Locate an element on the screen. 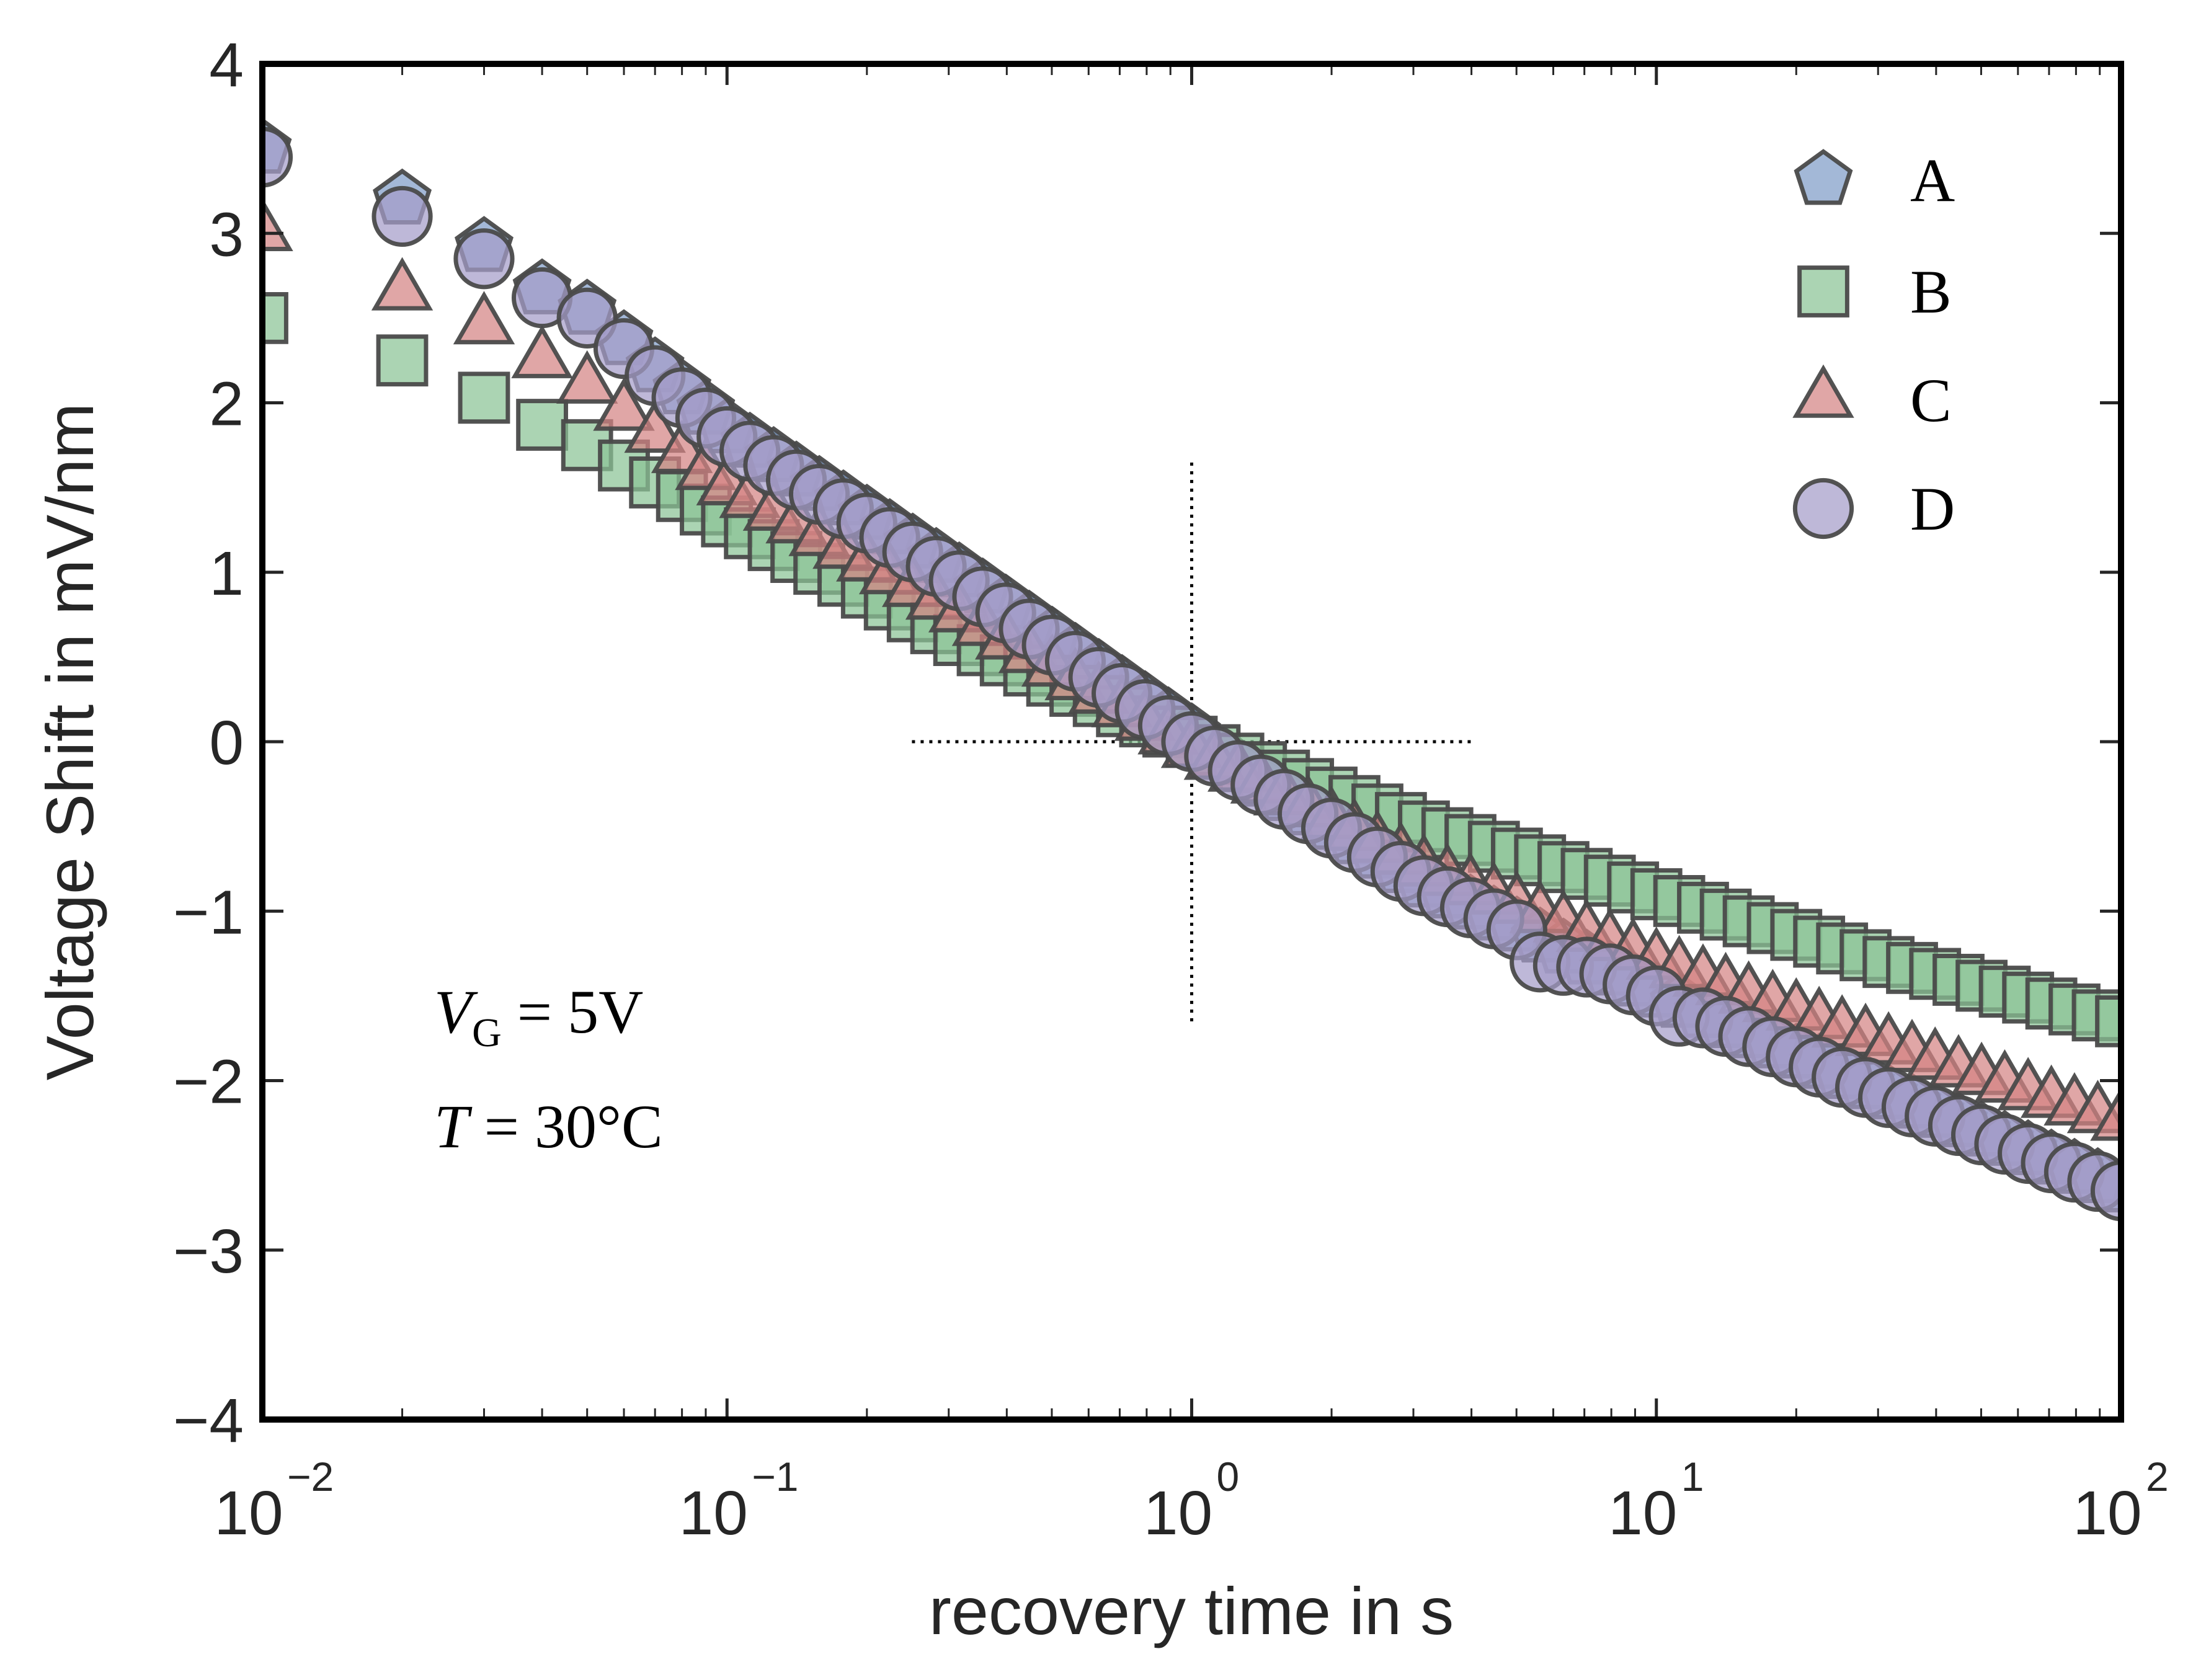 The width and height of the screenshot is (2206, 1680). y-tick-label: 3 is located at coordinates (226, 234).